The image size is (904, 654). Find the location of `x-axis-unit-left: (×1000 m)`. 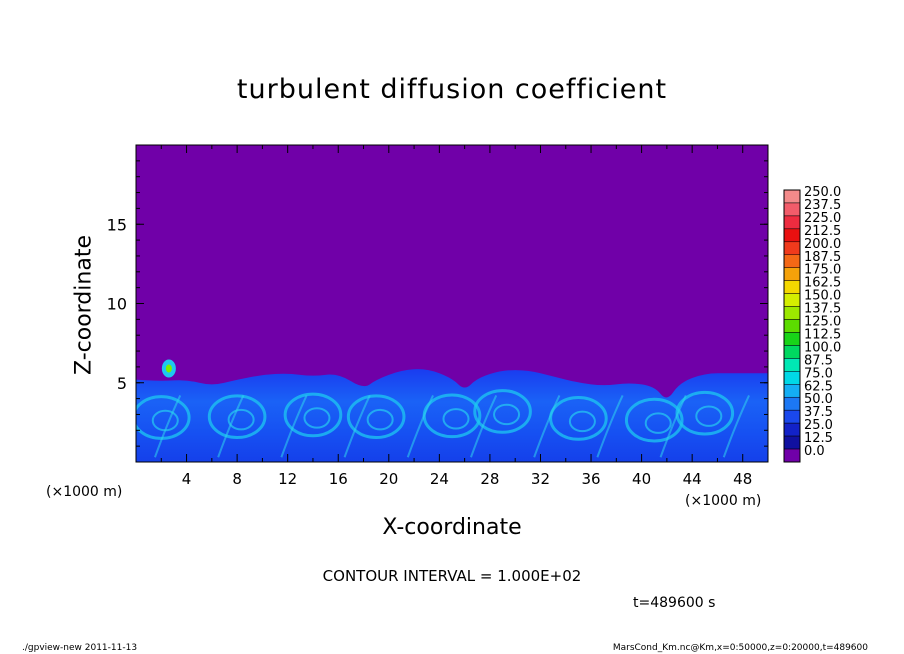

x-axis-unit-left: (×1000 m) is located at coordinates (84, 492).